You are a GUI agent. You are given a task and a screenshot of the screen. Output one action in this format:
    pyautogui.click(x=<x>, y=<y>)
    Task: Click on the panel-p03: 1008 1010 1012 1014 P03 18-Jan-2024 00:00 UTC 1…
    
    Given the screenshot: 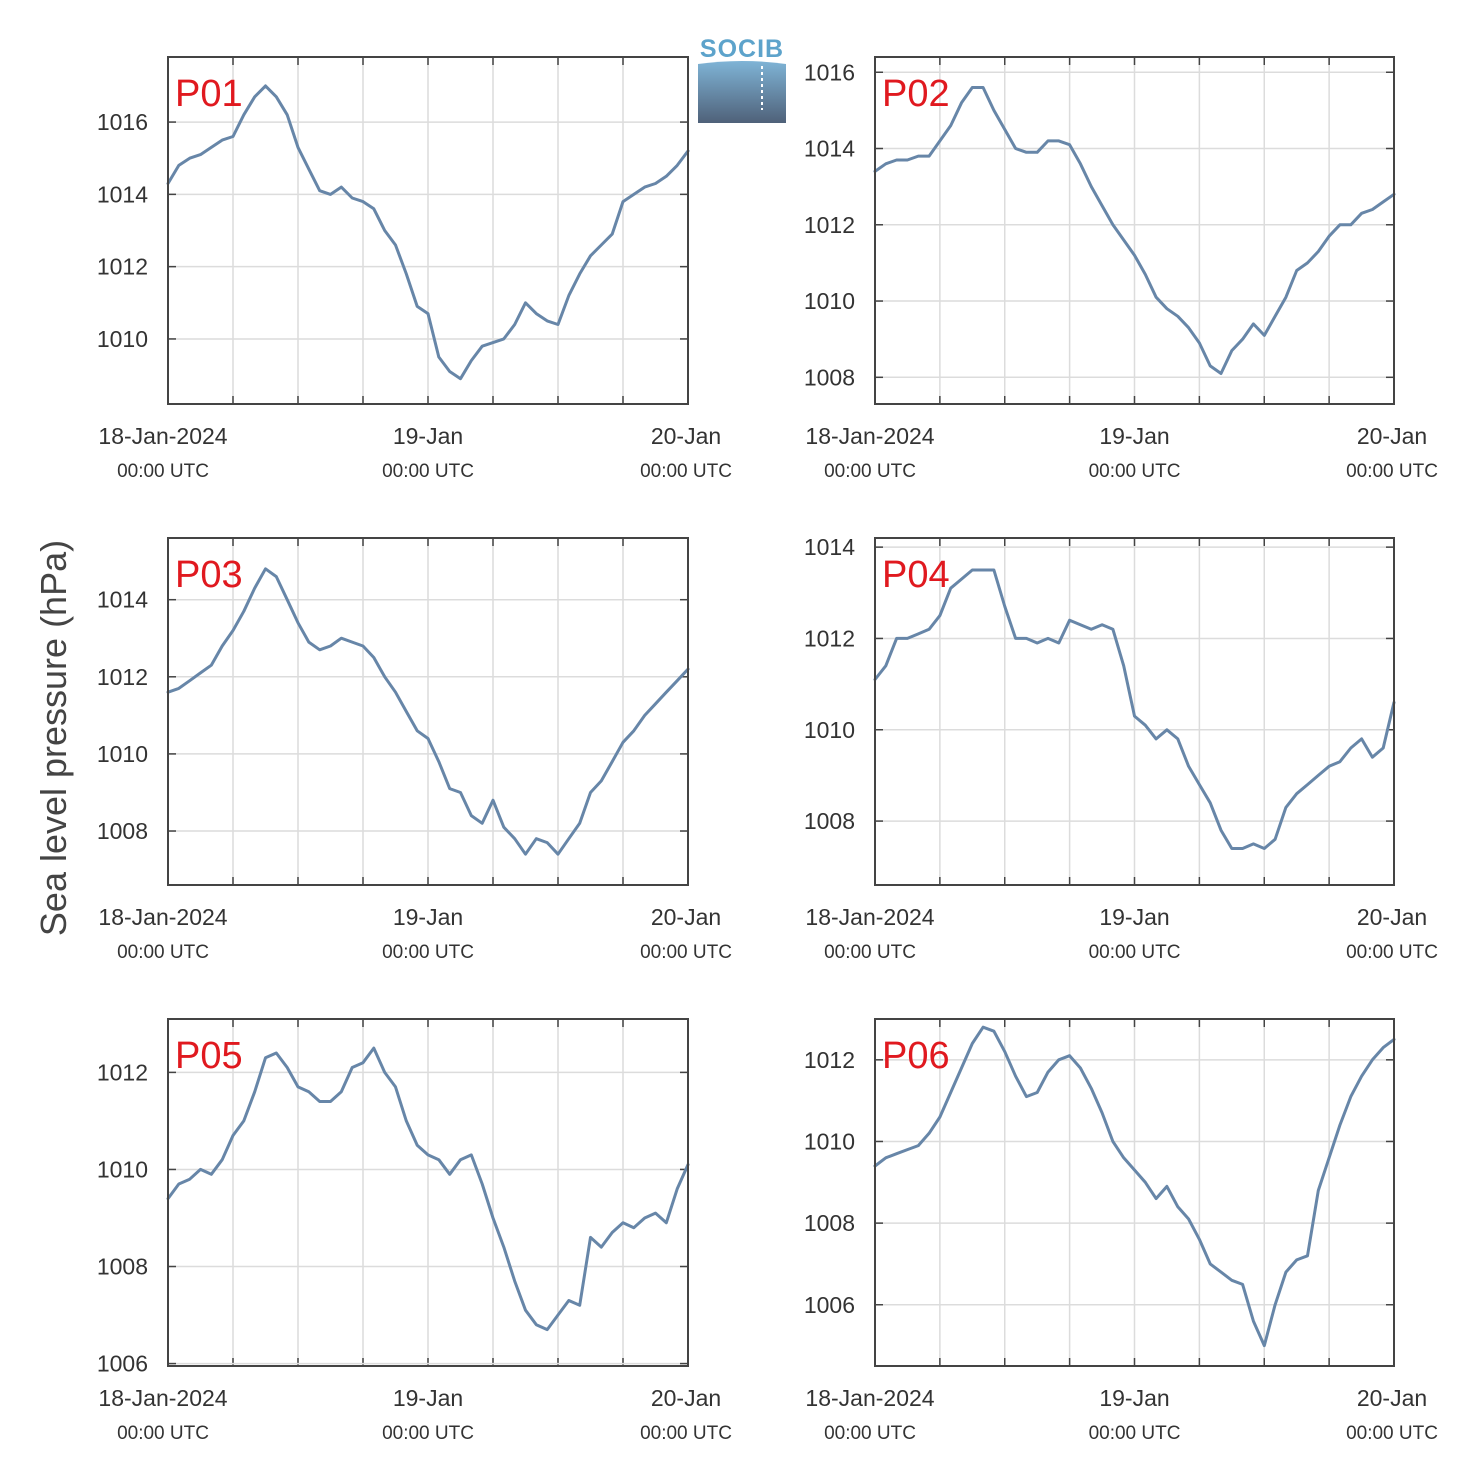 What is the action you would take?
    pyautogui.click(x=414, y=750)
    